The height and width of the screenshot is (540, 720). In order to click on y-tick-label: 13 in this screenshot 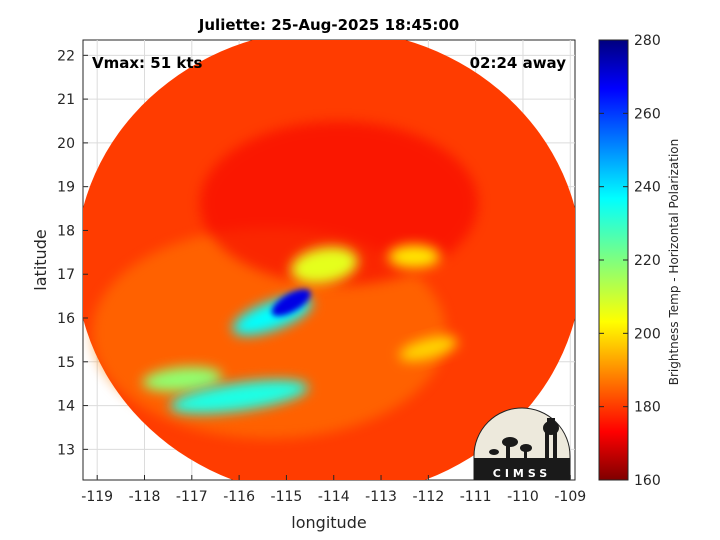, I will do `click(66, 450)`.